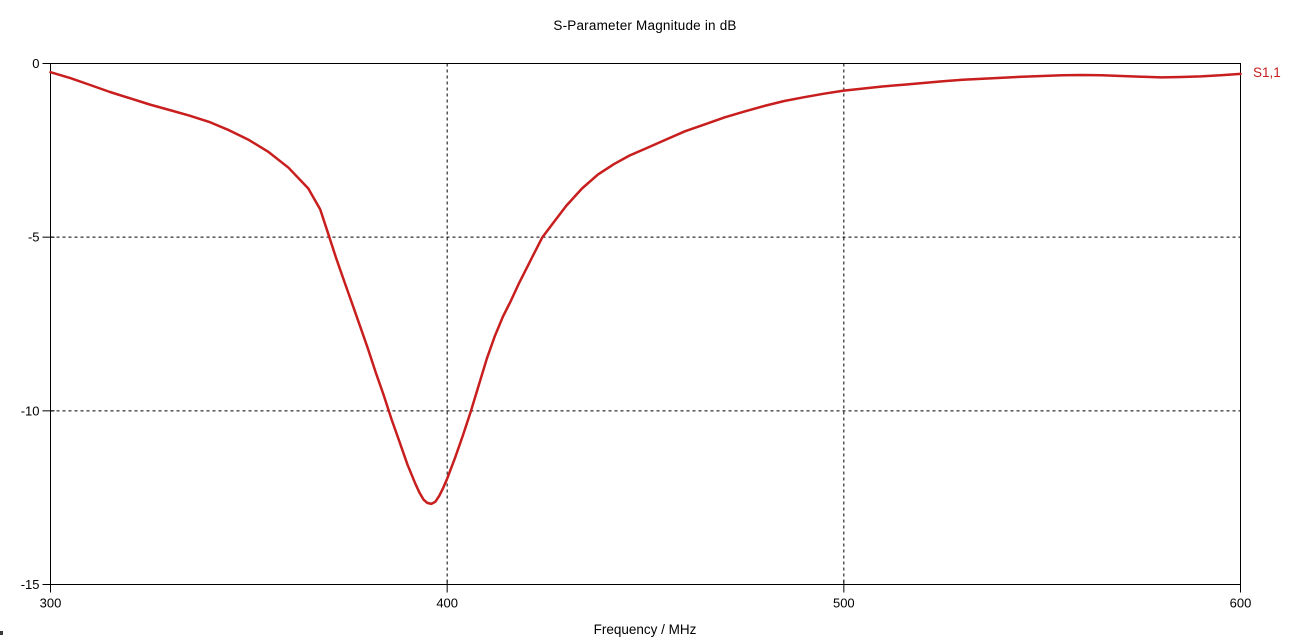 The image size is (1311, 644). What do you see at coordinates (30, 584) in the screenshot?
I see `y-tick-label: -15` at bounding box center [30, 584].